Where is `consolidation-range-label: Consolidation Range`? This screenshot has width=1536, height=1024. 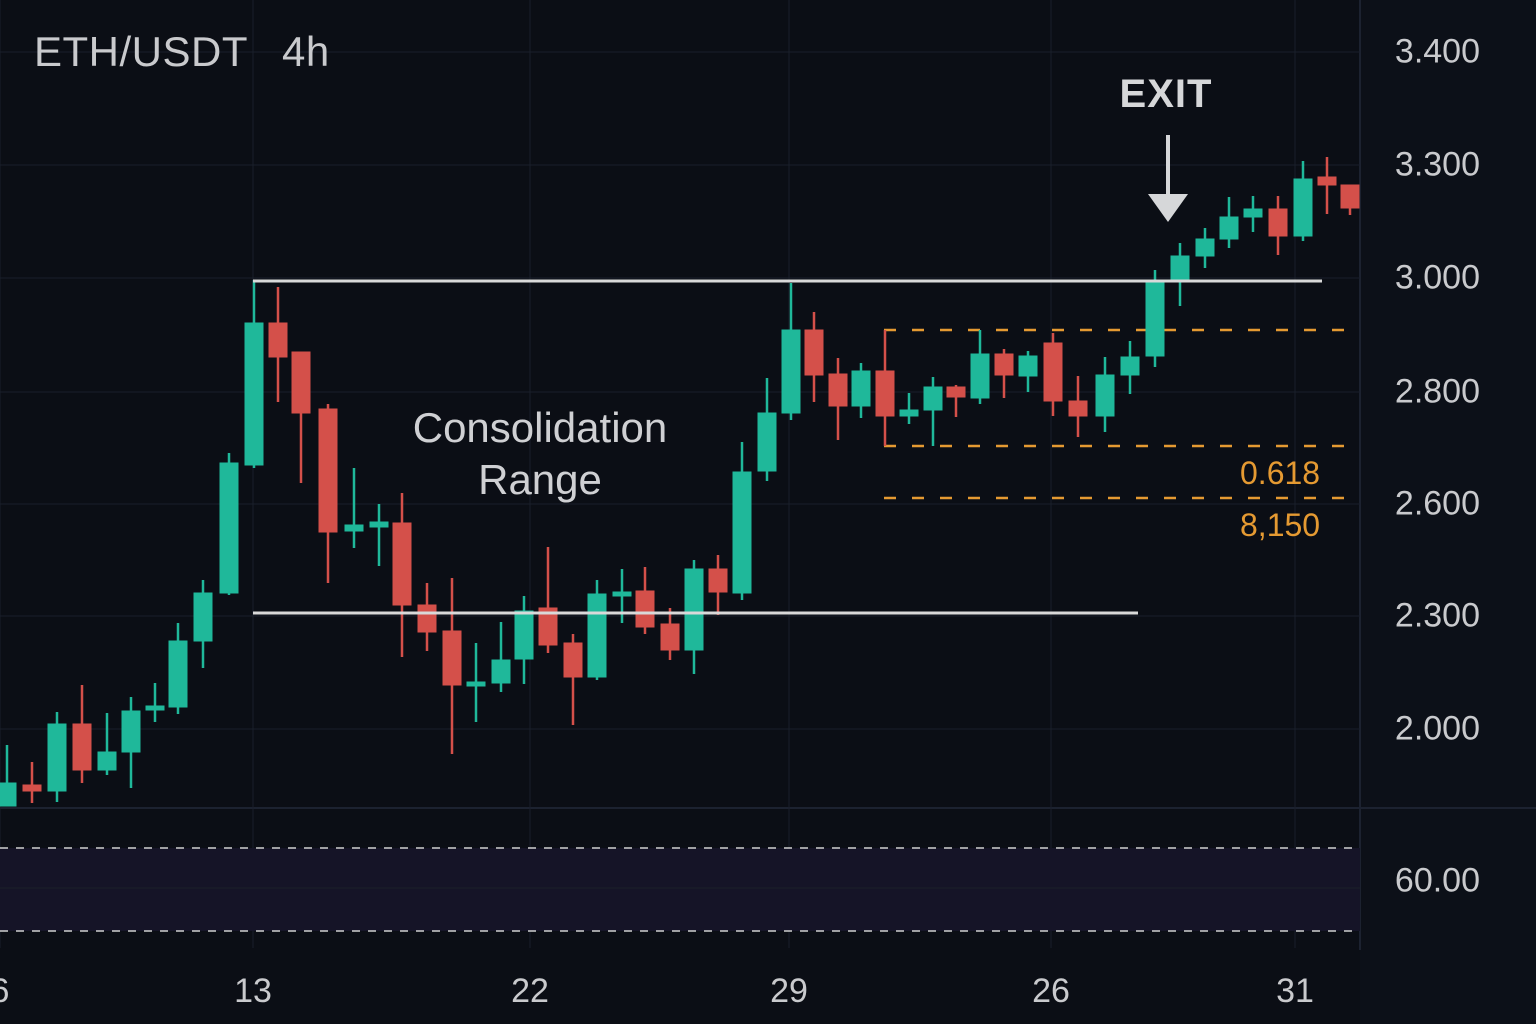 consolidation-range-label: Consolidation Range is located at coordinates (540, 454).